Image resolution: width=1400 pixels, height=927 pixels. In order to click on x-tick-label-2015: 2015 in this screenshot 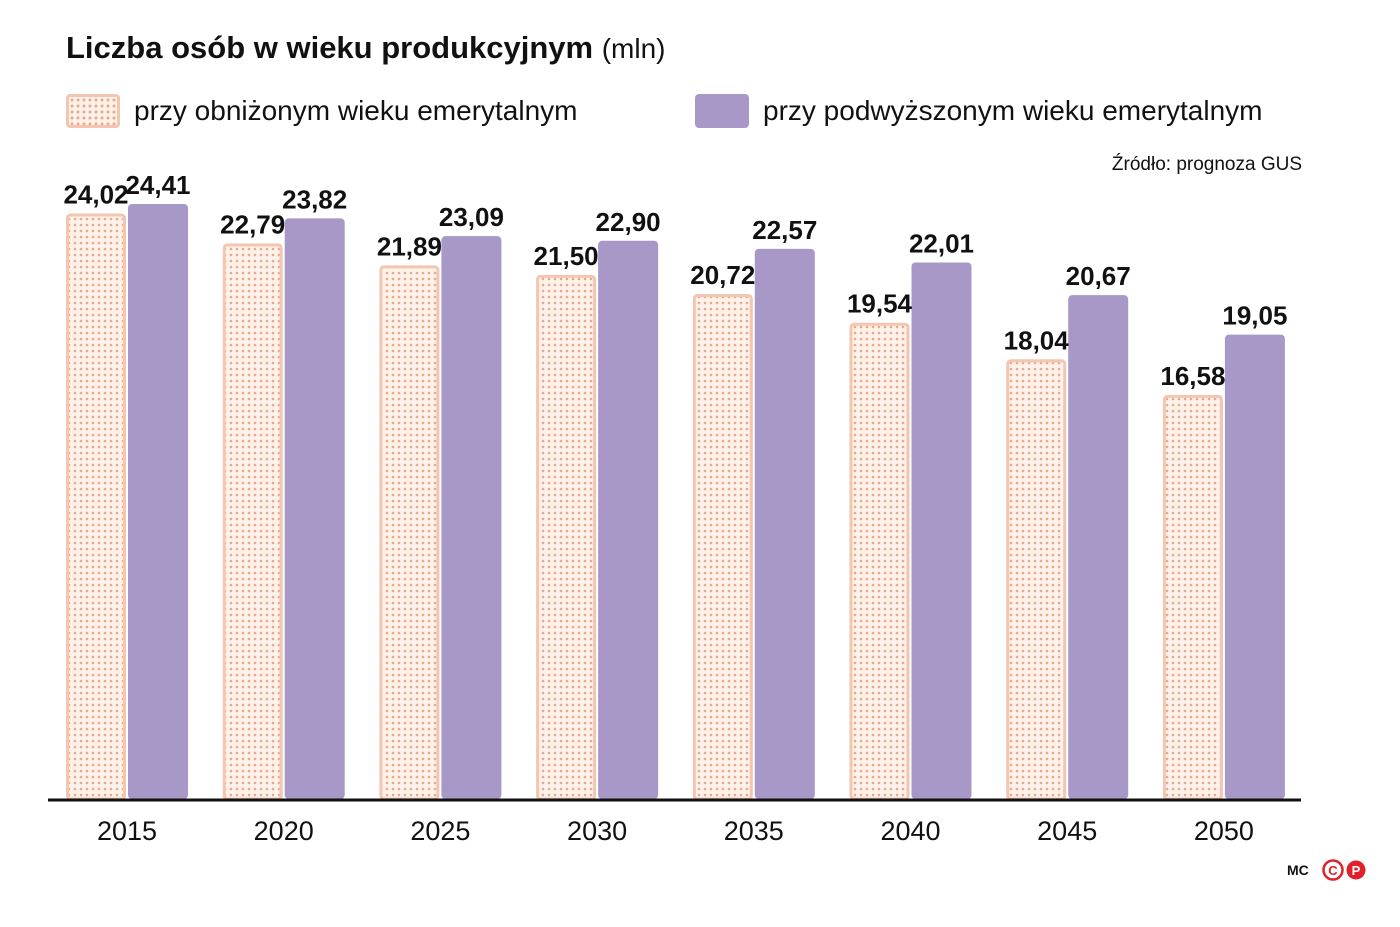, I will do `click(127, 831)`.